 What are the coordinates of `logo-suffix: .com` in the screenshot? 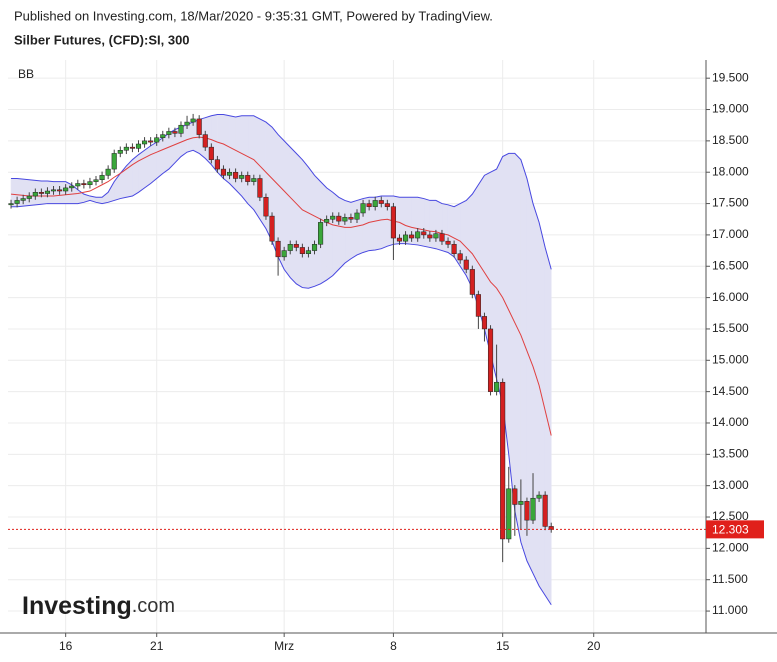 It's located at (153, 606).